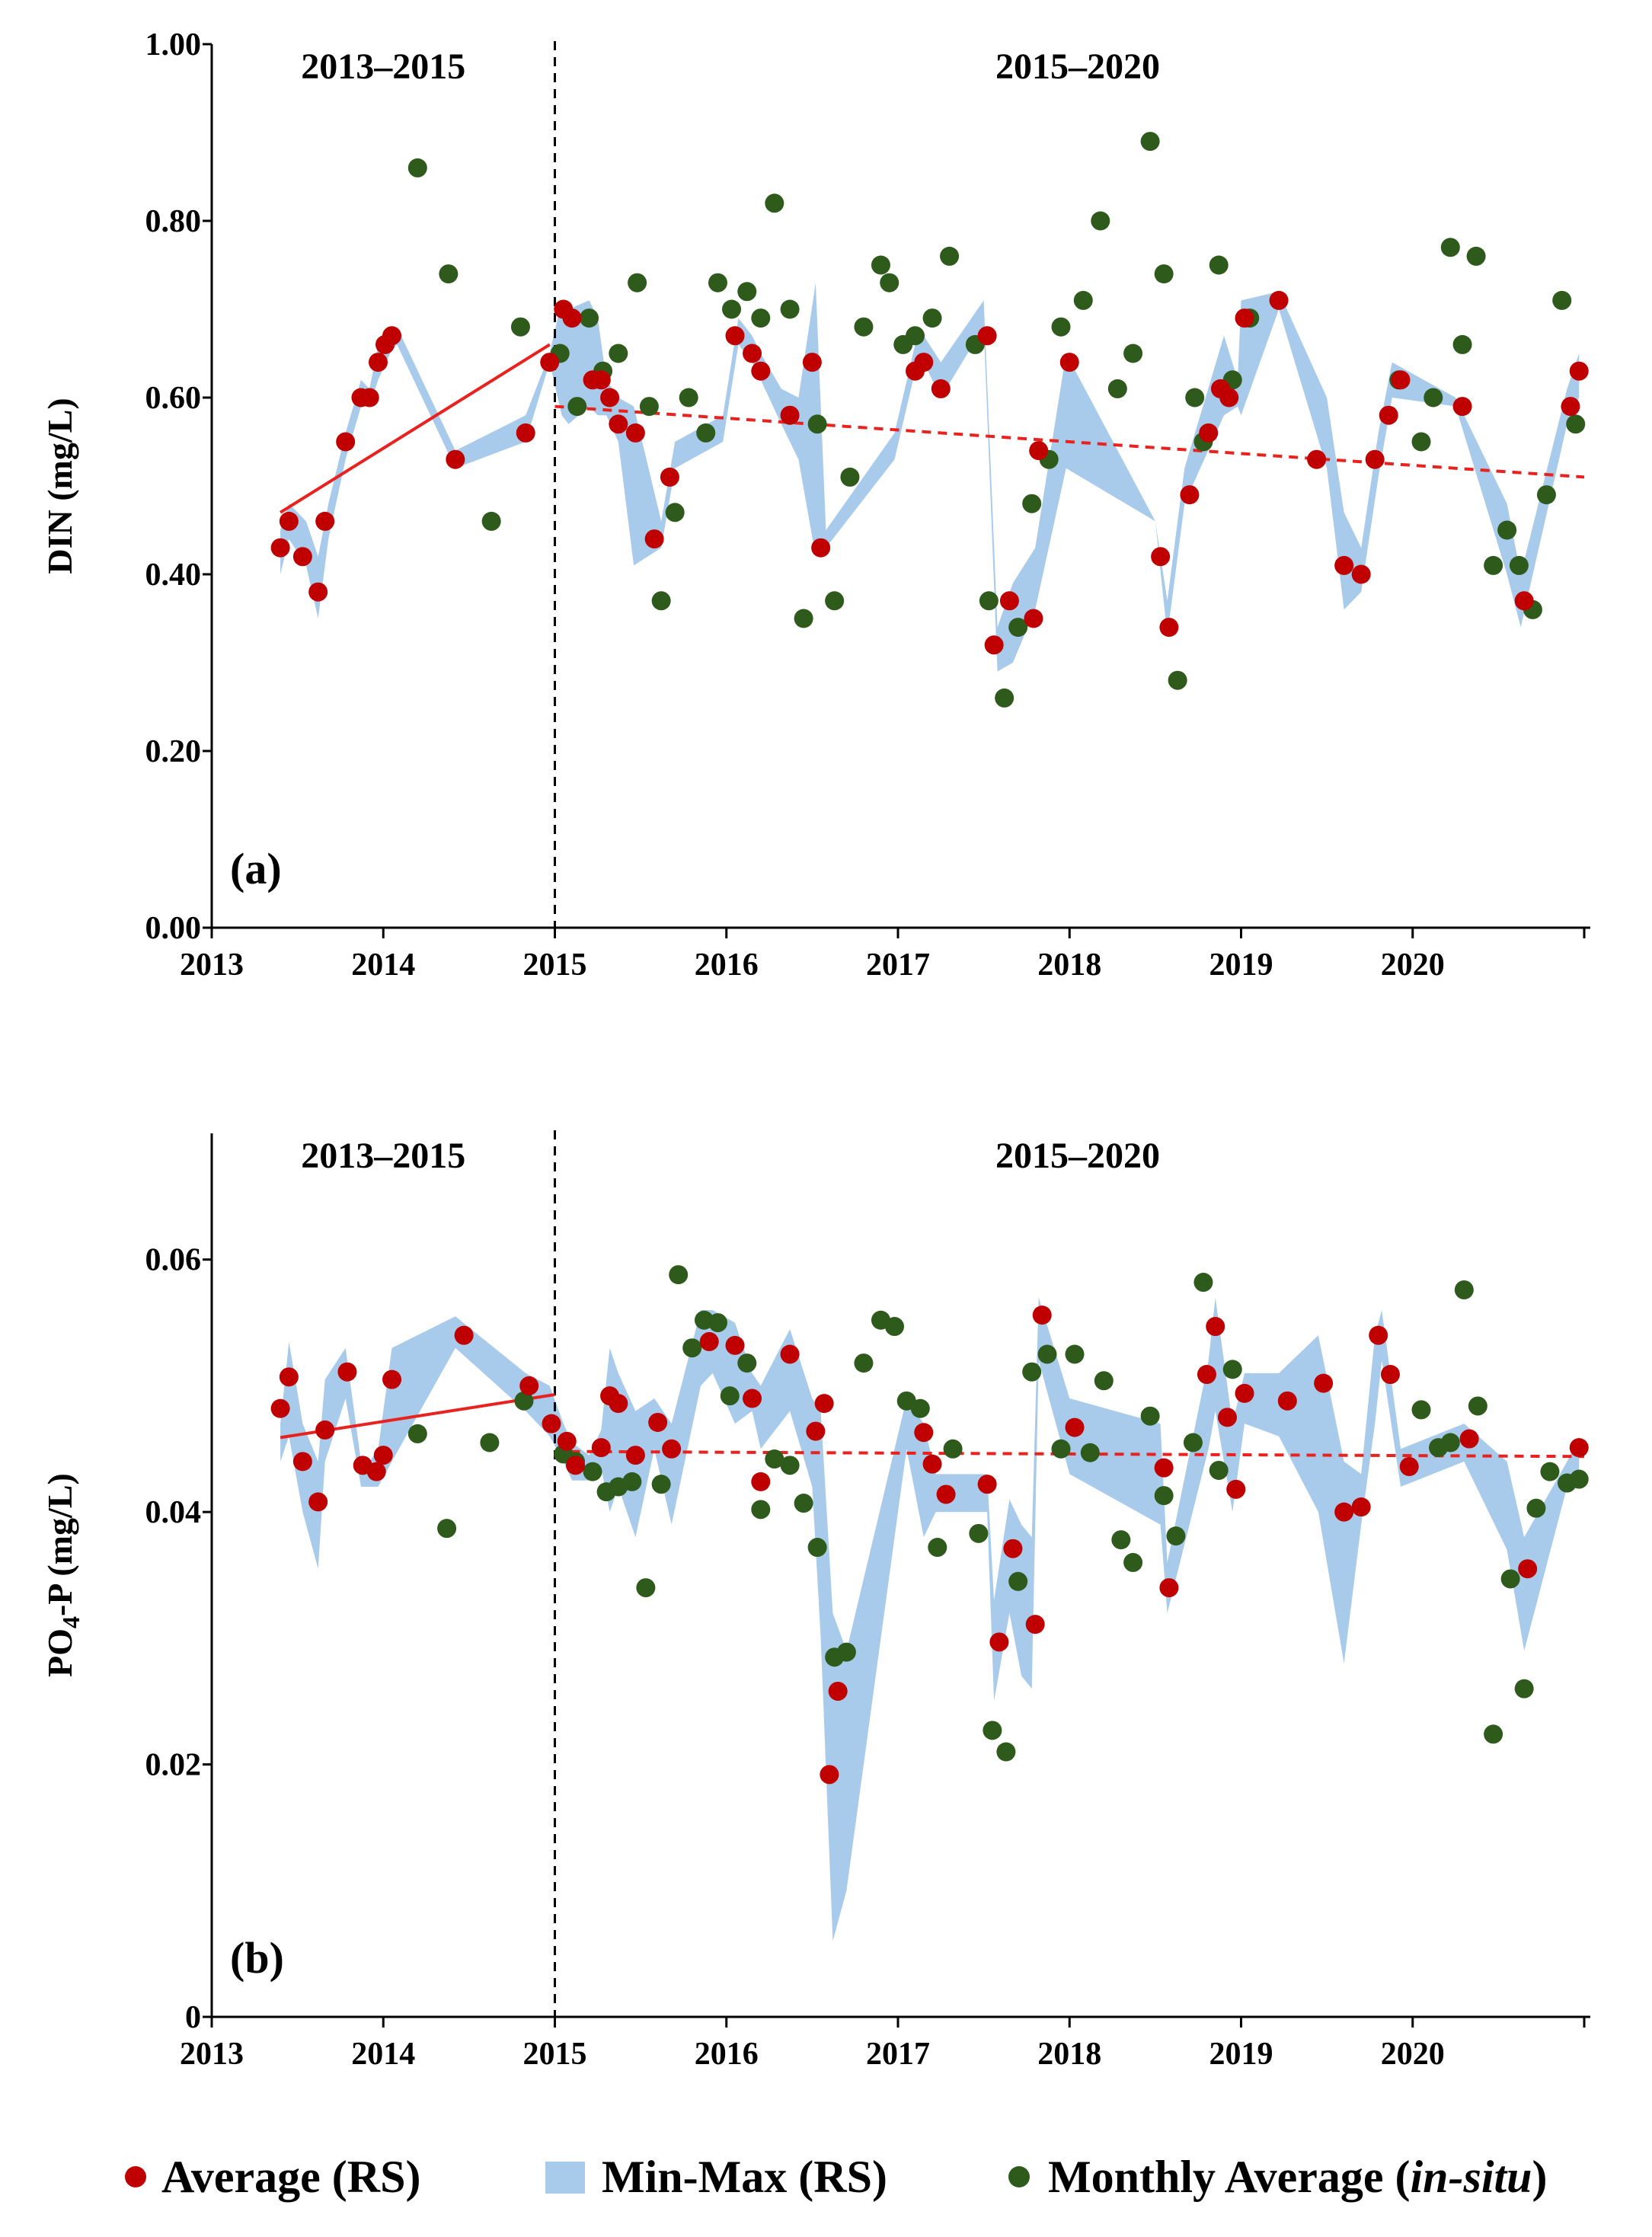 Image resolution: width=1652 pixels, height=2237 pixels. What do you see at coordinates (173, 1766) in the screenshot?
I see `y-tick-label: 0.02` at bounding box center [173, 1766].